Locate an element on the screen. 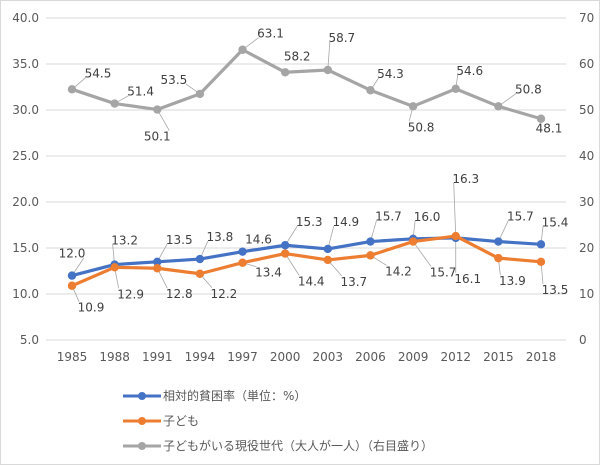 This screenshot has height=465, width=600. data-label: 12.9 is located at coordinates (130, 294).